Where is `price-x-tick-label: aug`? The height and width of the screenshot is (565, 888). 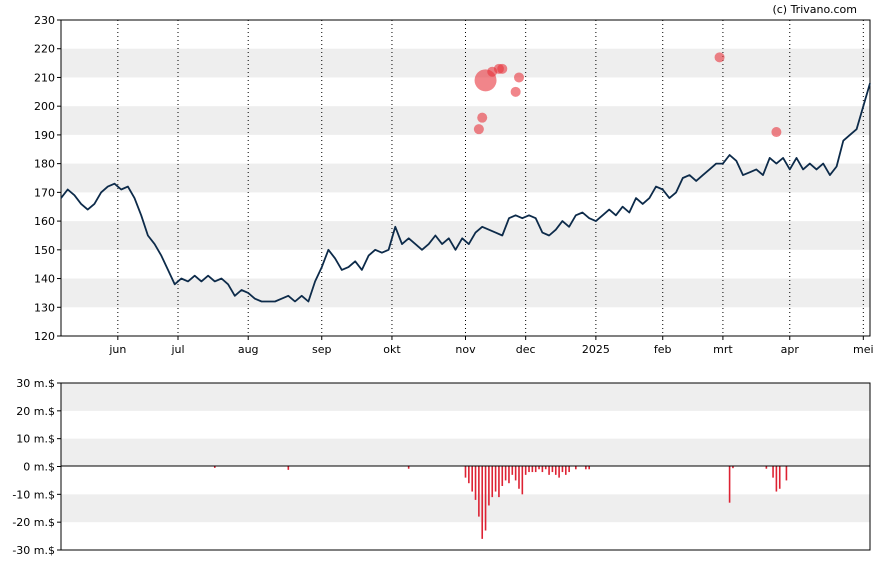 price-x-tick-label: aug is located at coordinates (248, 349).